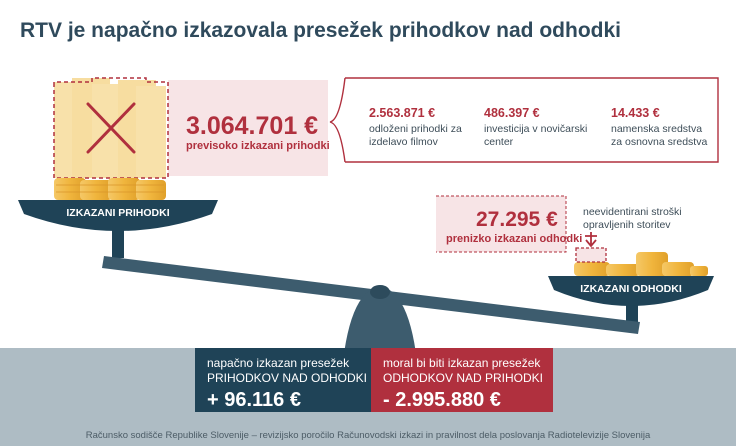 Image resolution: width=736 pixels, height=446 pixels. I want to click on left-pan-label: IZKAZANI PRIHODKI, so click(118, 213).